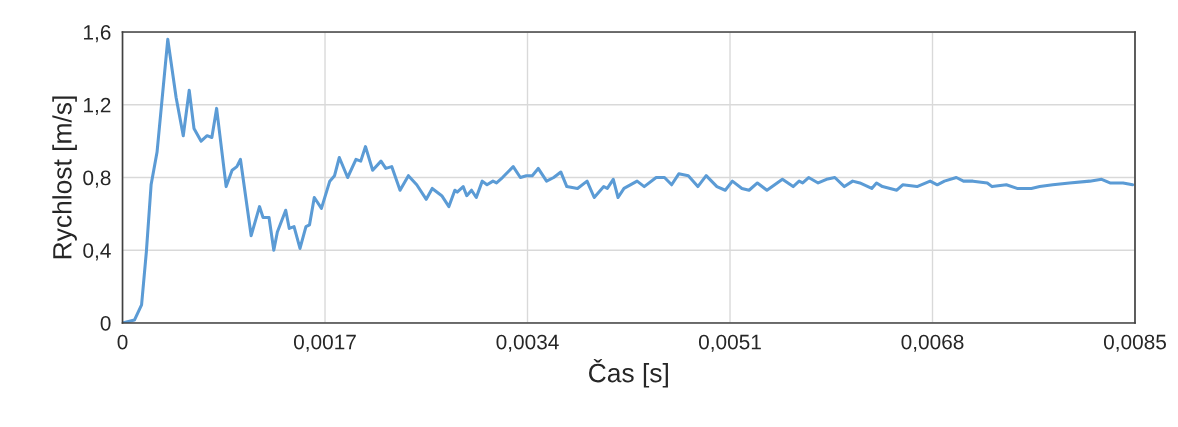 This screenshot has height=427, width=1178. What do you see at coordinates (97, 34) in the screenshot?
I see `y-tick-label: 1,6` at bounding box center [97, 34].